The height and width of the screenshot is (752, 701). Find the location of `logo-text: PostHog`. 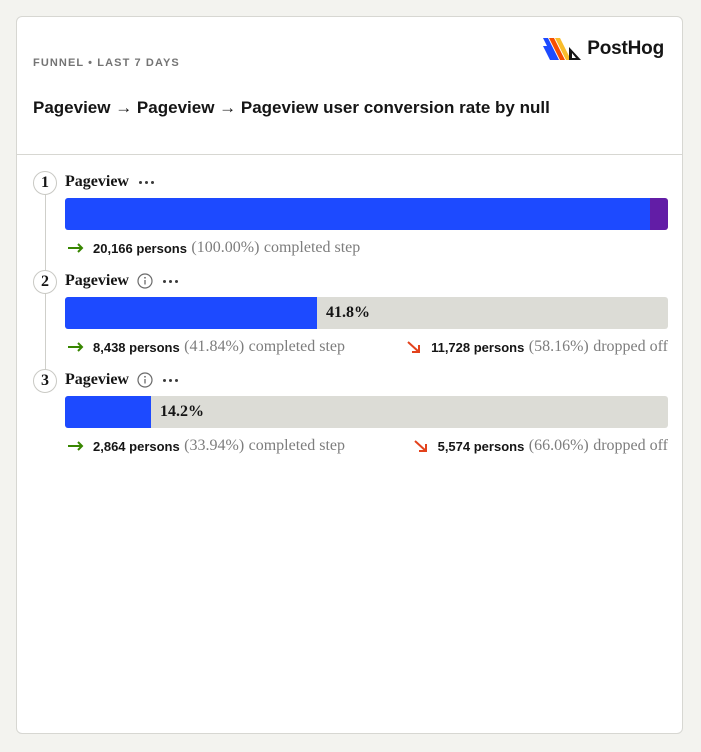

logo-text: PostHog is located at coordinates (625, 48).